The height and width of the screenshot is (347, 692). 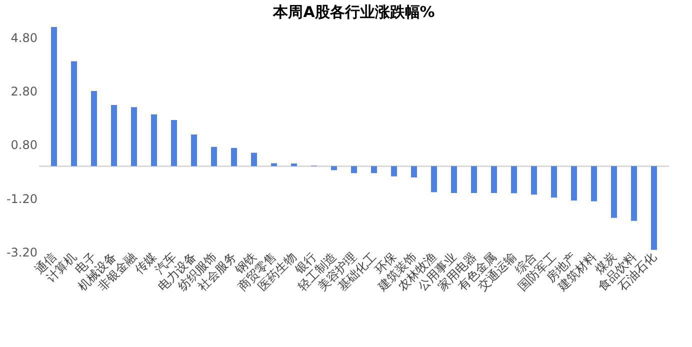 I want to click on chart-title: 本周A股各行业涨跌幅%, so click(x=353, y=12).